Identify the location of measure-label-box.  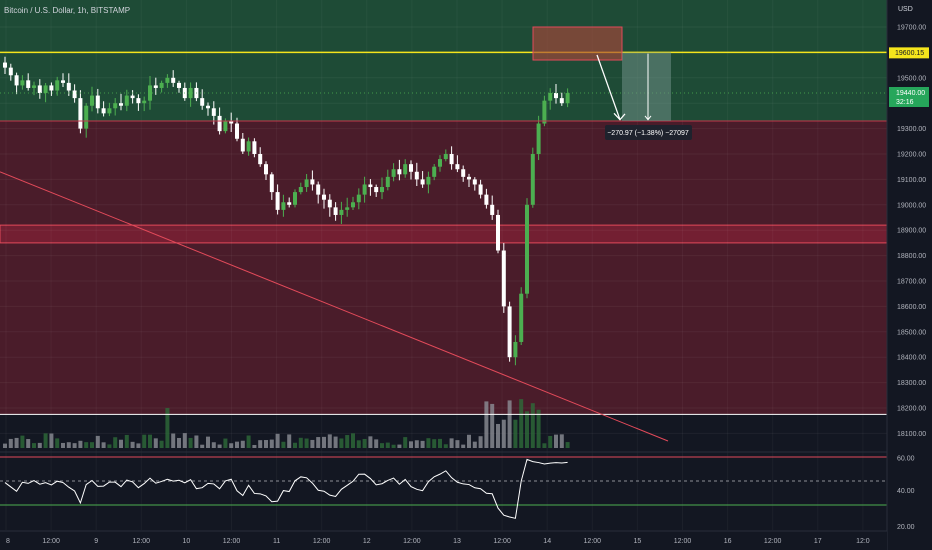
(648, 132).